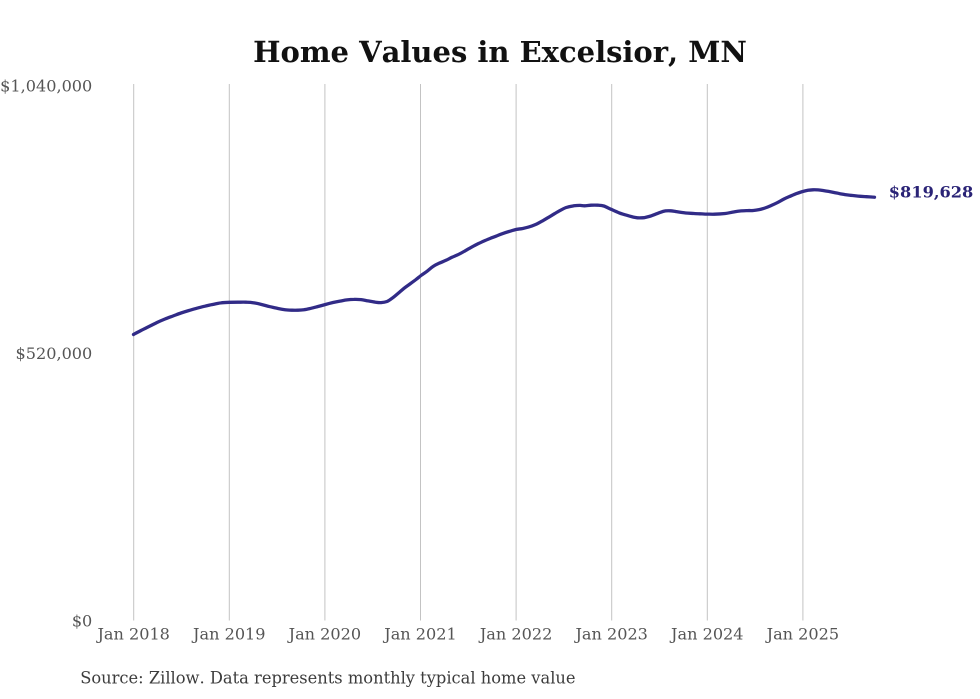 The height and width of the screenshot is (699, 980). Describe the element at coordinates (610, 634) in the screenshot. I see `svg-text: Jan 2023` at that location.